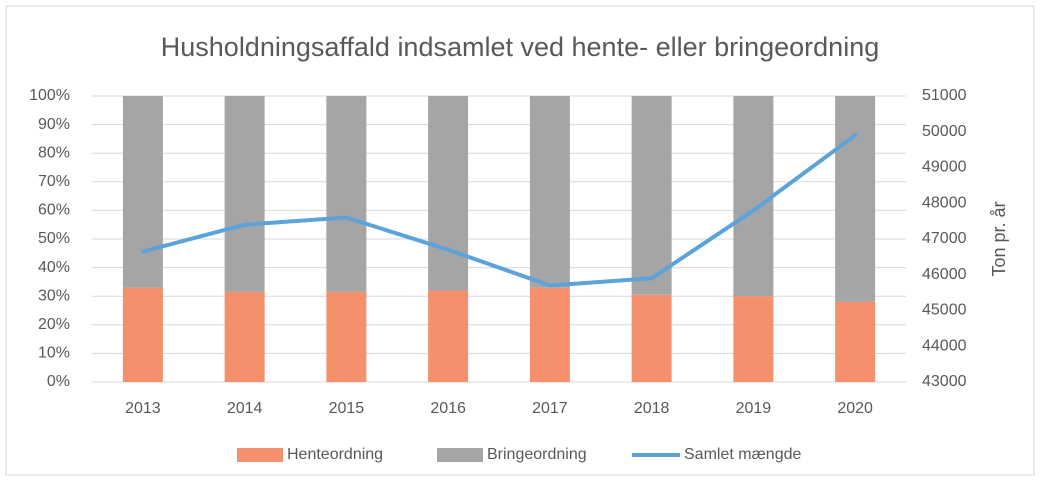 The image size is (1040, 486). Describe the element at coordinates (537, 454) in the screenshot. I see `legend-label: Bringeordning` at that location.